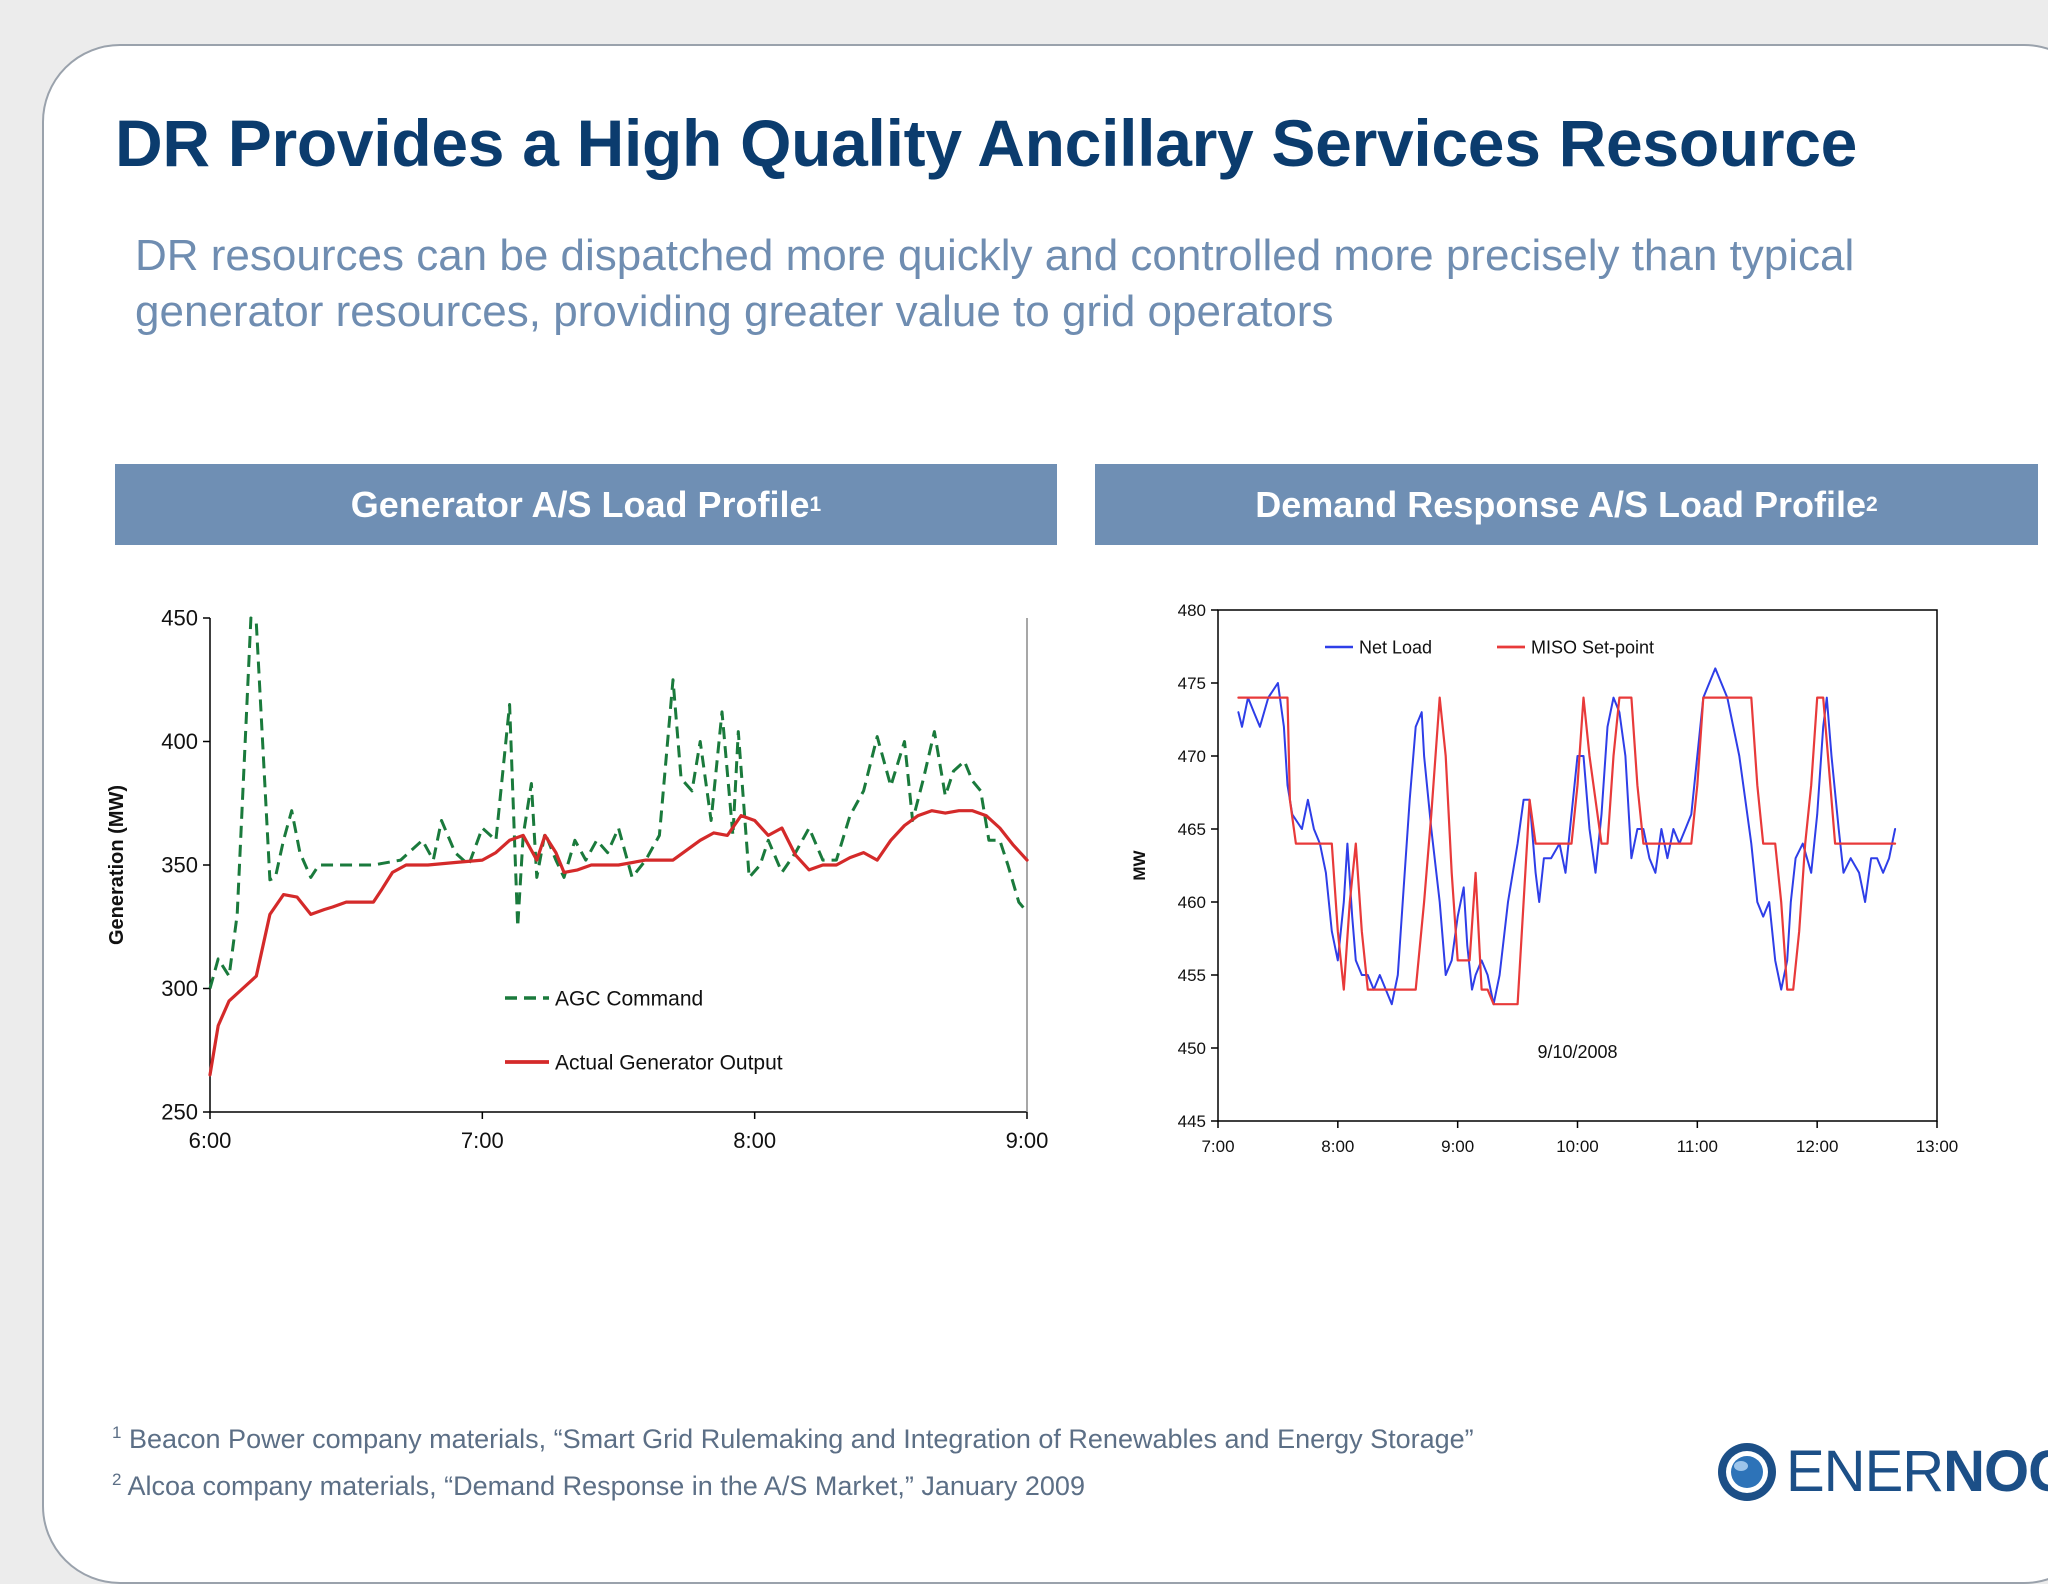 The height and width of the screenshot is (1584, 2048). What do you see at coordinates (629, 999) in the screenshot?
I see `gen-chart-legend-label: AGC Command` at bounding box center [629, 999].